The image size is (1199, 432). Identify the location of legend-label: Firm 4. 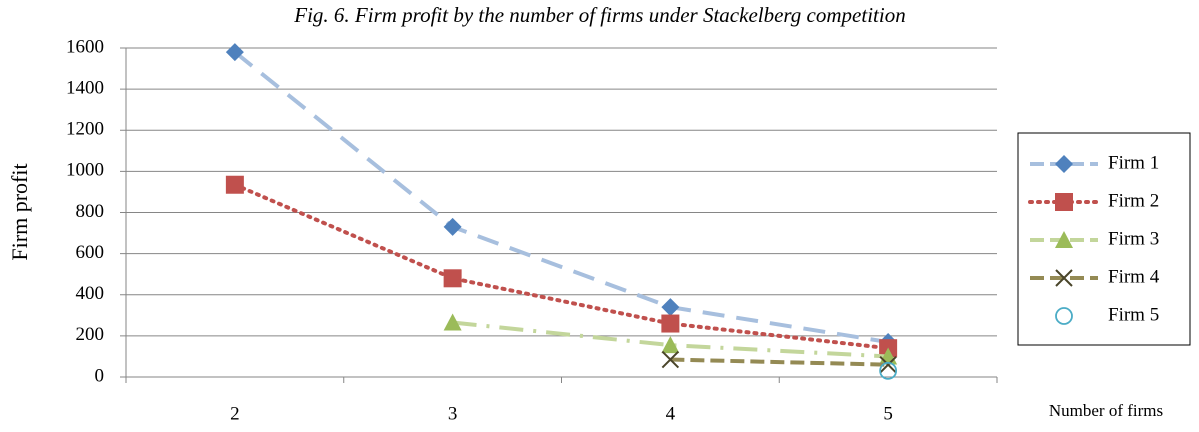
(1134, 276).